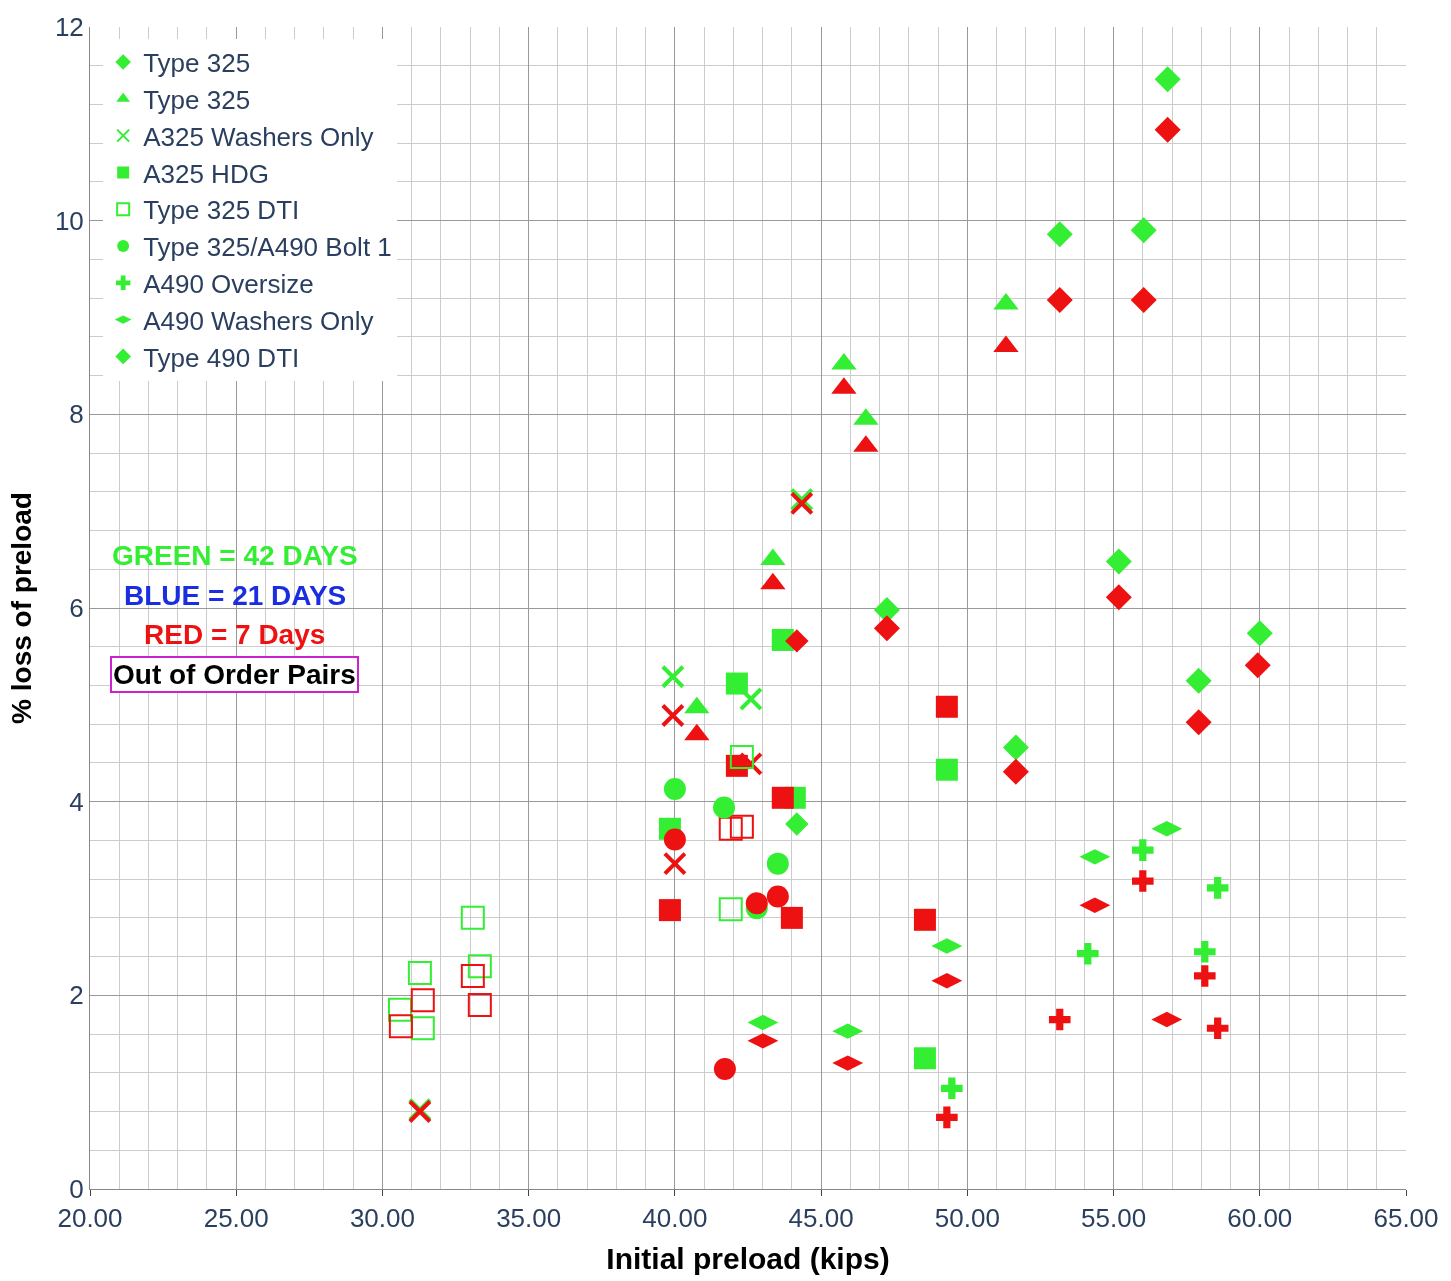  What do you see at coordinates (1114, 1218) in the screenshot?
I see `x-tick-label: 55.00` at bounding box center [1114, 1218].